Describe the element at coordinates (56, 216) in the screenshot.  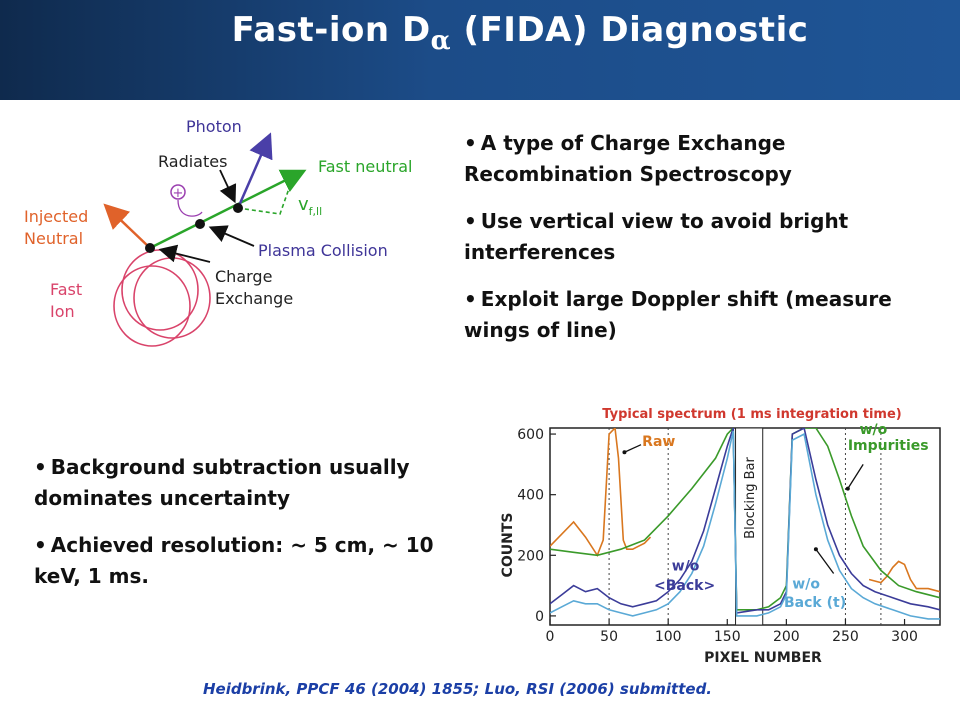
I see `injected-label: Injected` at that location.